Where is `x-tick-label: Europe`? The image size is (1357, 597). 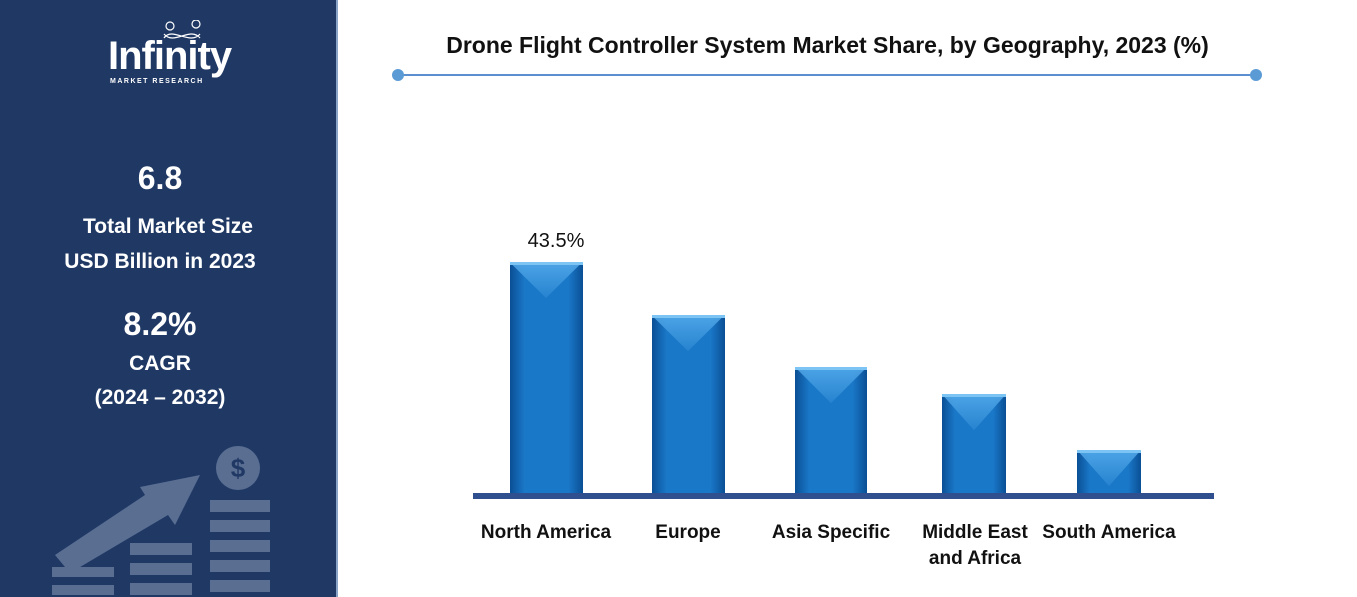 x-tick-label: Europe is located at coordinates (688, 533).